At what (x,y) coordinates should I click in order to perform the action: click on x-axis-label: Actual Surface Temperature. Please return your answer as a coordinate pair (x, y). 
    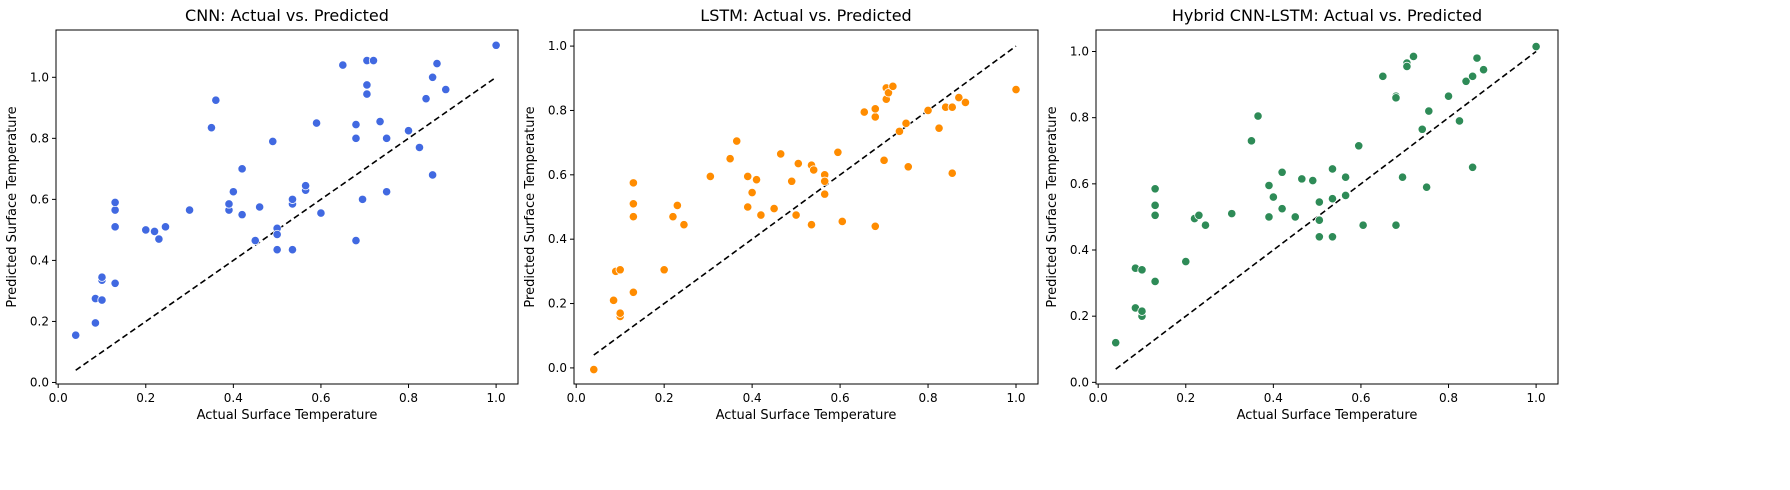
    Looking at the image, I should click on (806, 415).